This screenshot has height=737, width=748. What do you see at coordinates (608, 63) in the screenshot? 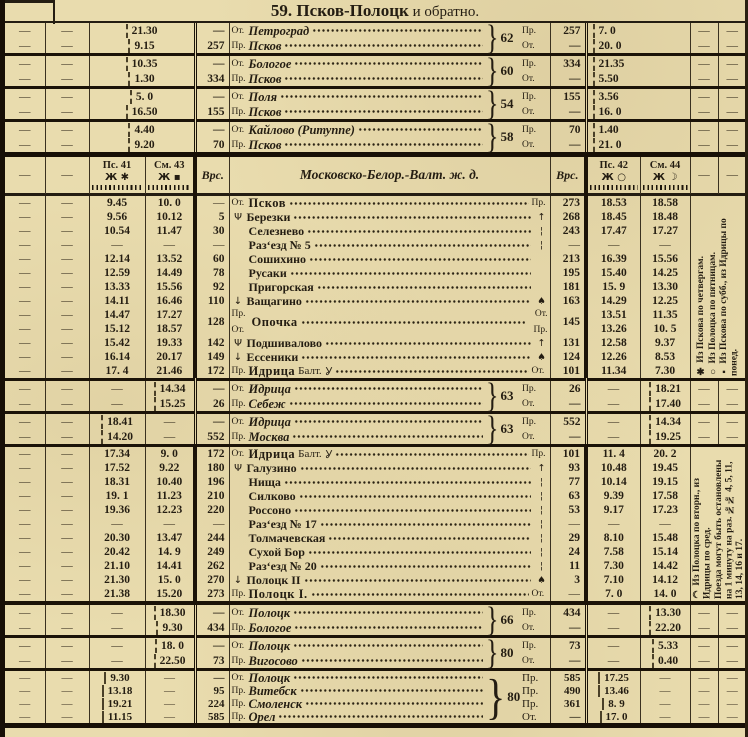
I see `time-value: 21.35` at bounding box center [608, 63].